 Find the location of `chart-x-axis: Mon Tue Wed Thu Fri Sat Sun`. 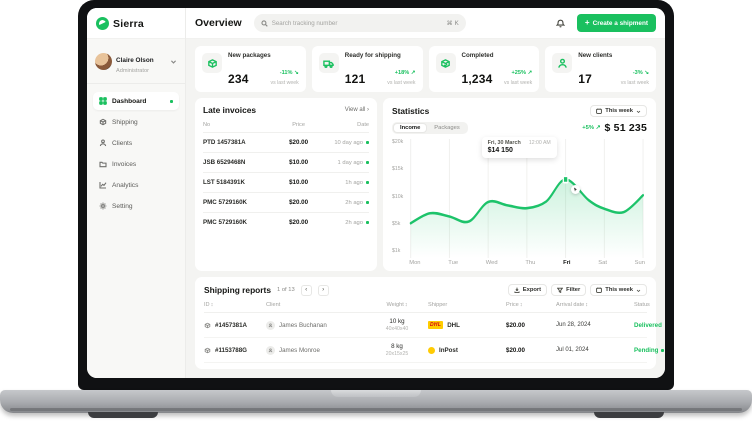

chart-x-axis: Mon Tue Wed Thu Fri Sat Sun is located at coordinates (527, 263).